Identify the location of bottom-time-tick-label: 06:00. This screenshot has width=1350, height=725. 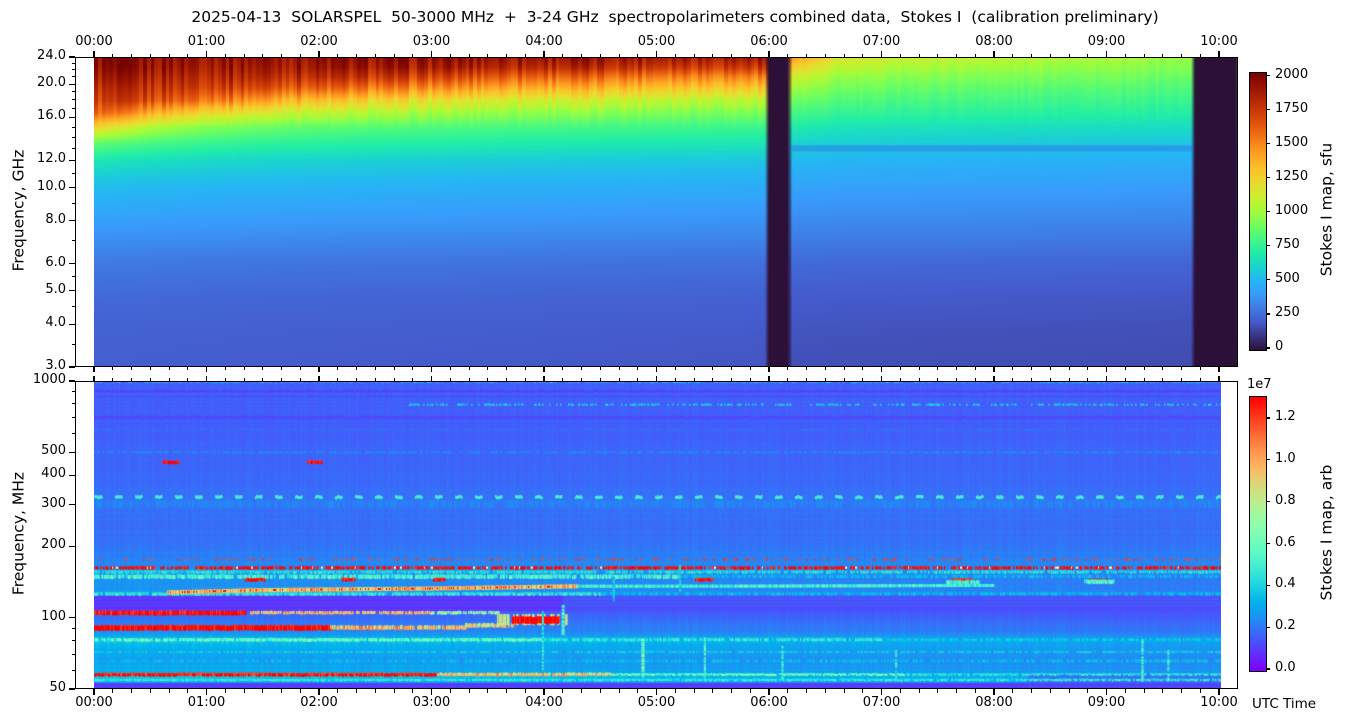
(769, 702).